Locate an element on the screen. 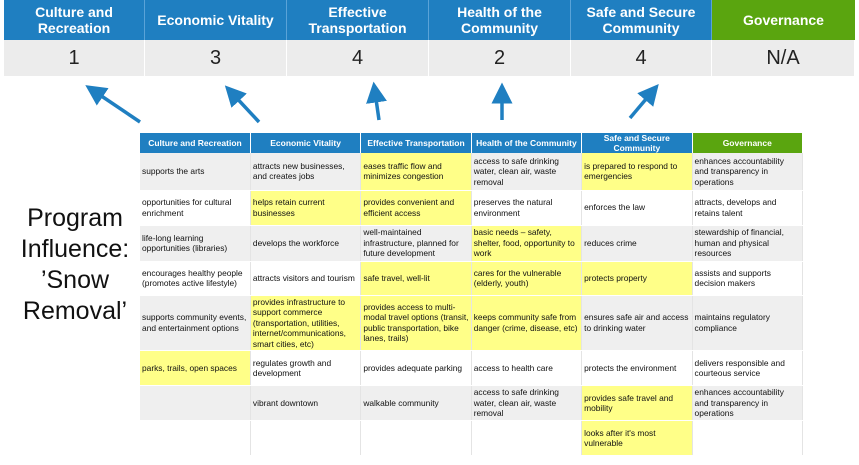 The width and height of the screenshot is (859, 465). table-cell: parks, trails, open spaces is located at coordinates (195, 368).